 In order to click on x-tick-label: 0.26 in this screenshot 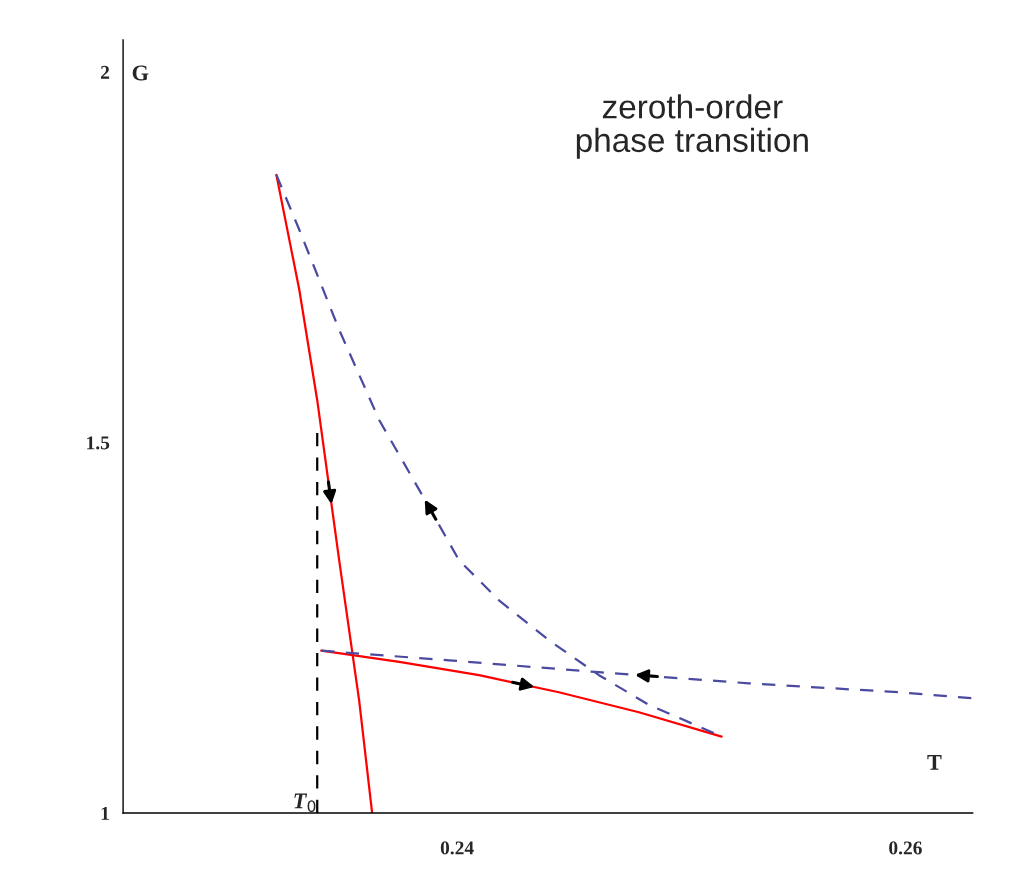, I will do `click(905, 848)`.